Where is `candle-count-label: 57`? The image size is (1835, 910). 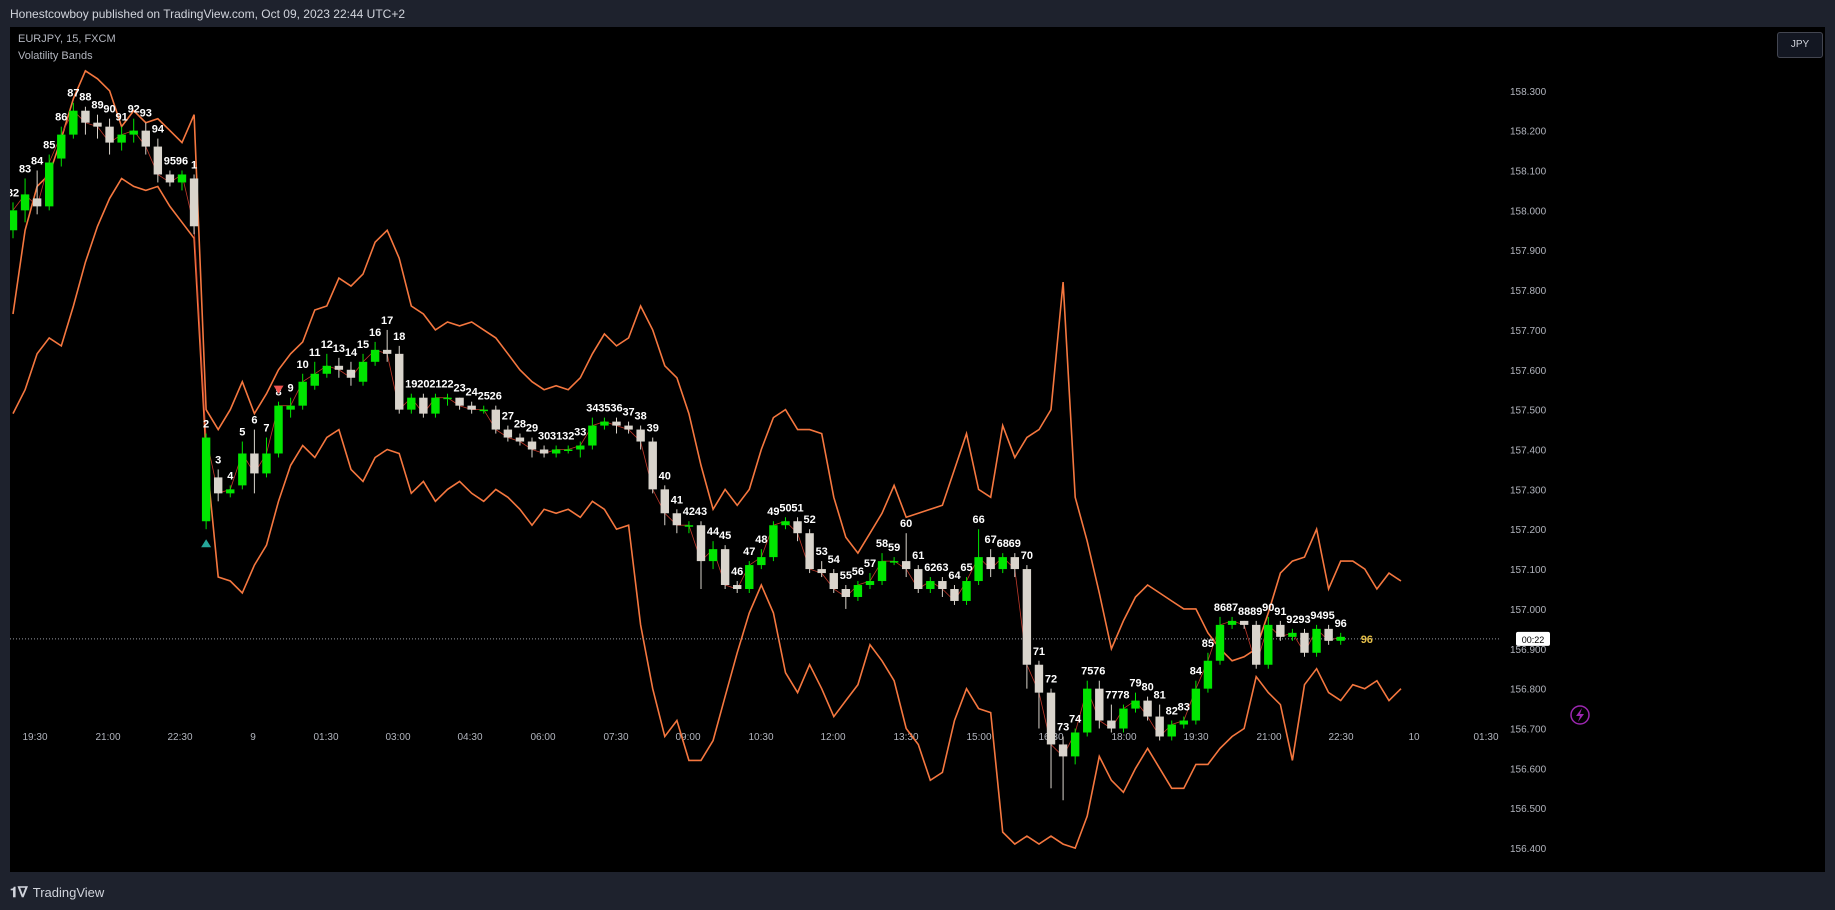 candle-count-label: 57 is located at coordinates (870, 564).